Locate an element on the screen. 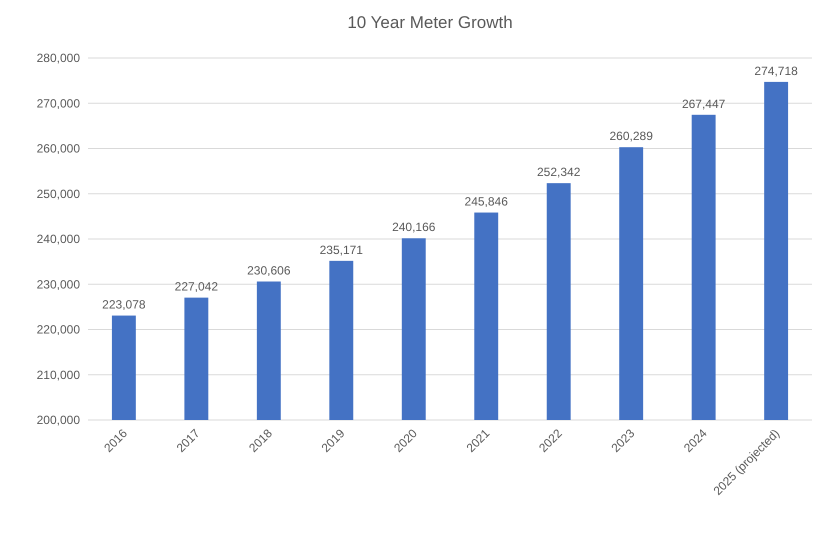 Image resolution: width=820 pixels, height=533 pixels. data-label: 230,606 is located at coordinates (269, 271).